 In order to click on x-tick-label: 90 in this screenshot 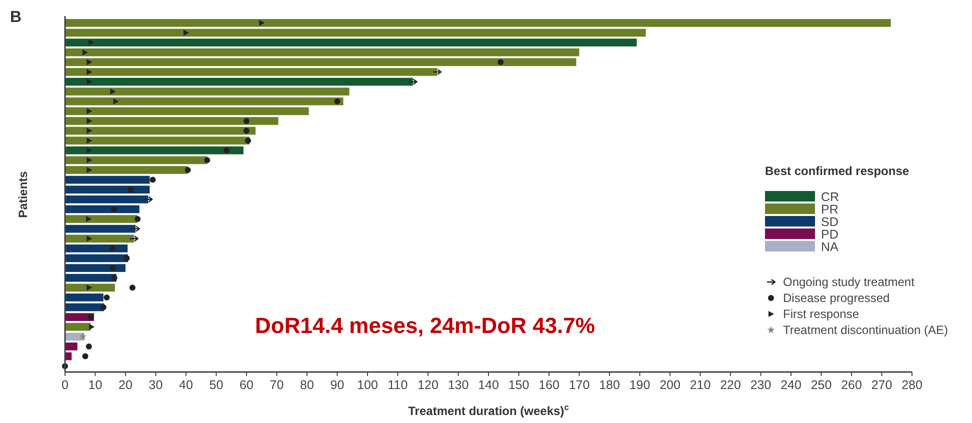, I will do `click(337, 385)`.